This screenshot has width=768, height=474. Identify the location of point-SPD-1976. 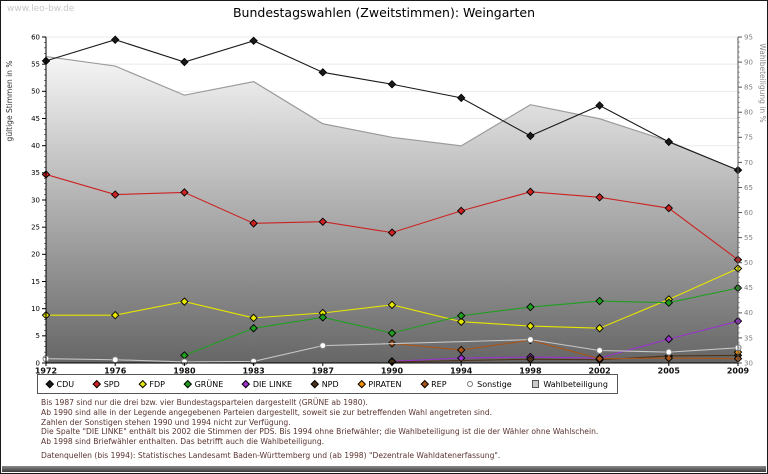
(115, 194).